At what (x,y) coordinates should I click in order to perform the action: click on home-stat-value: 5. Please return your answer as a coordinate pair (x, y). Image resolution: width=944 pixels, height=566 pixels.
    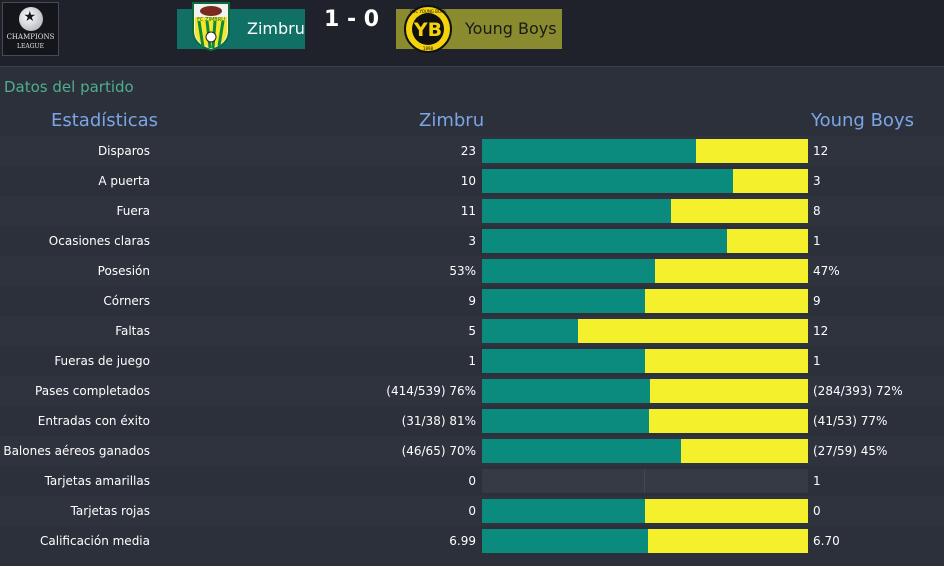
    Looking at the image, I should click on (472, 331).